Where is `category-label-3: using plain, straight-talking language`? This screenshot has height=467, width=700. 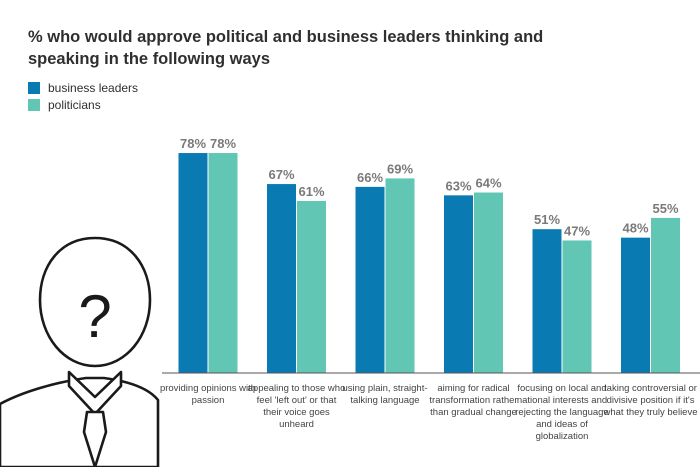
category-label-3: using plain, straight-talking language is located at coordinates (385, 394).